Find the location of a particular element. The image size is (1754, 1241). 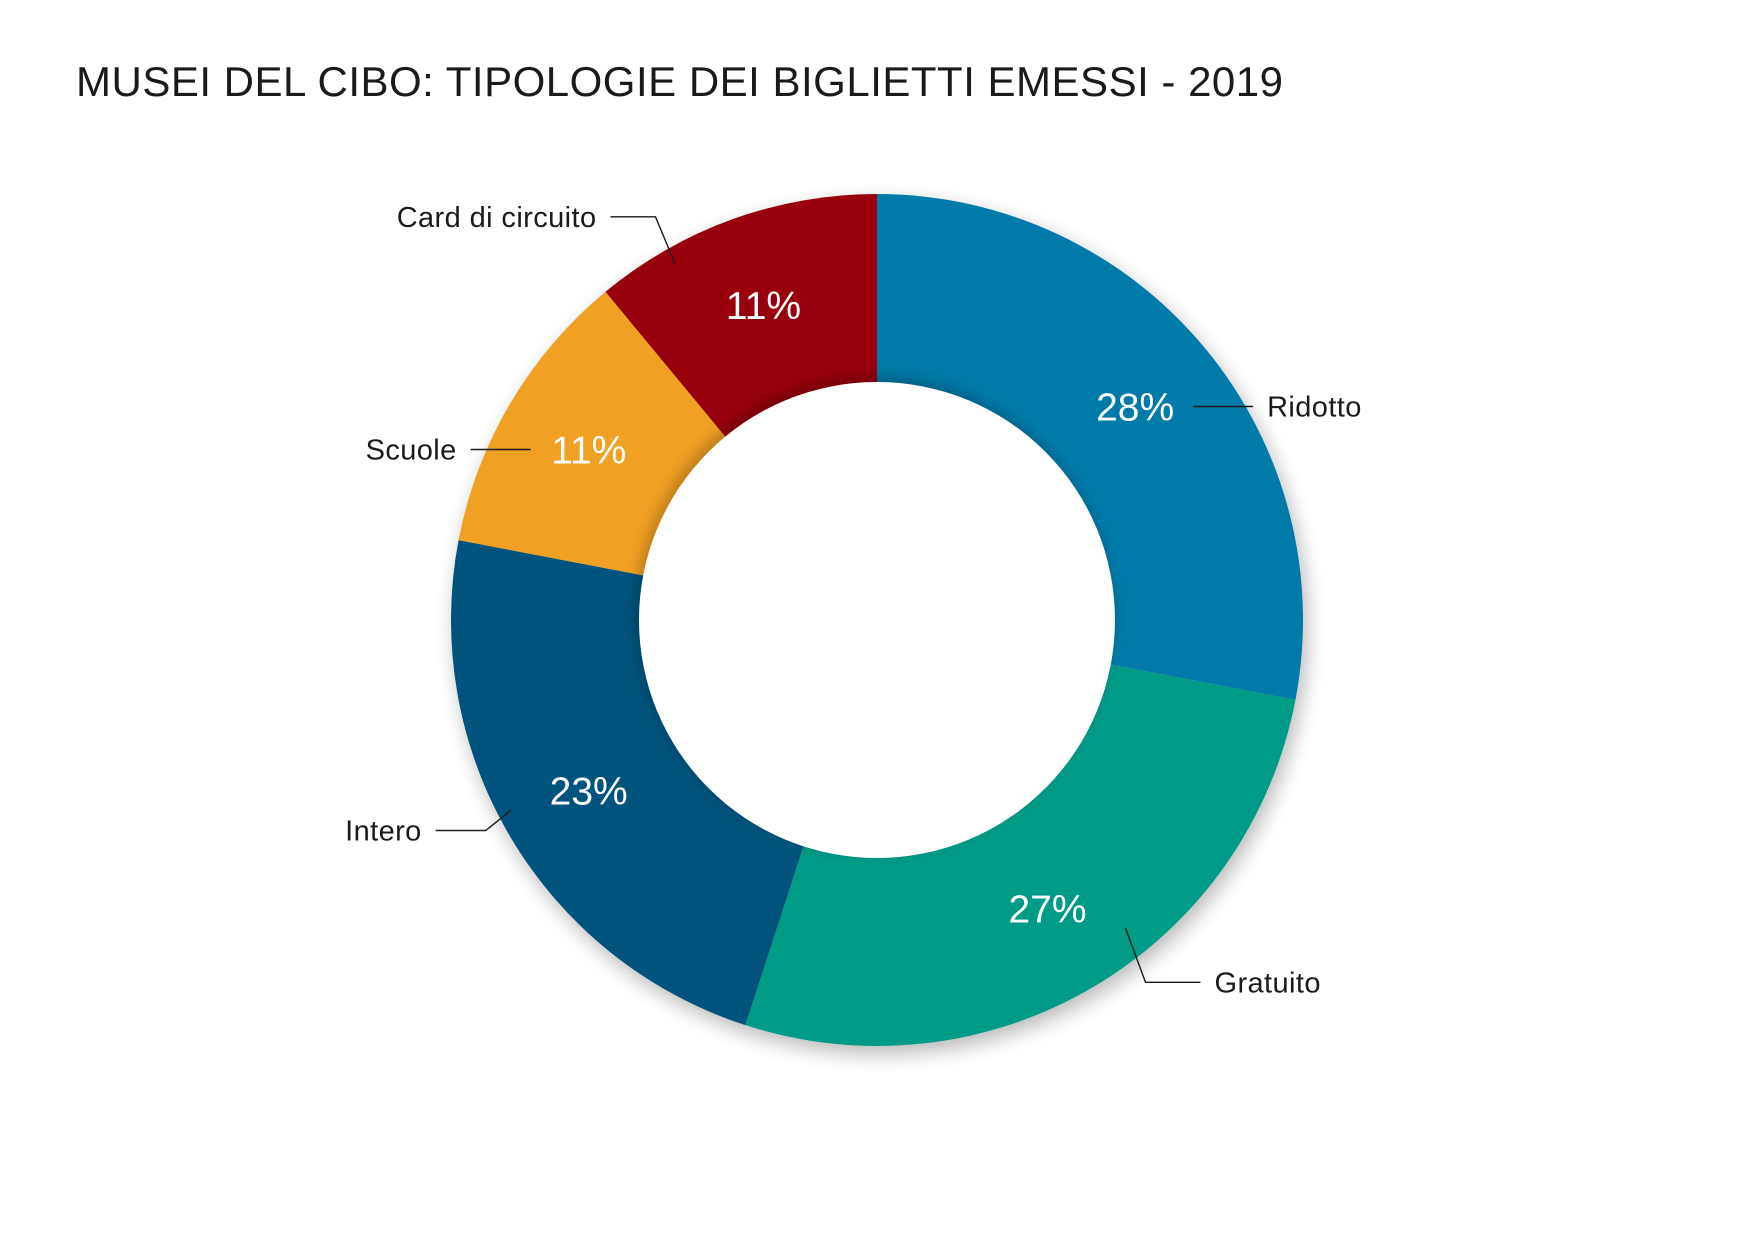

category-label-scuole: Scuole is located at coordinates (411, 451).